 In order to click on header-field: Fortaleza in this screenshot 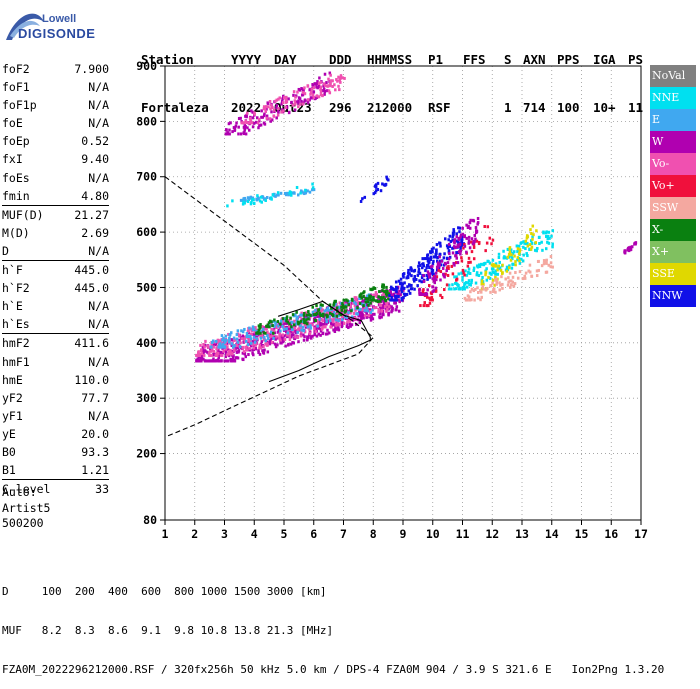, I will do `click(175, 107)`.